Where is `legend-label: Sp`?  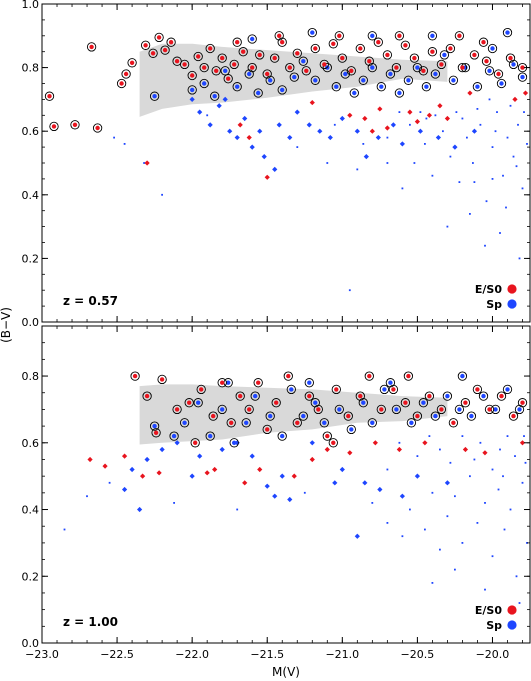 legend-label: Sp is located at coordinates (494, 625).